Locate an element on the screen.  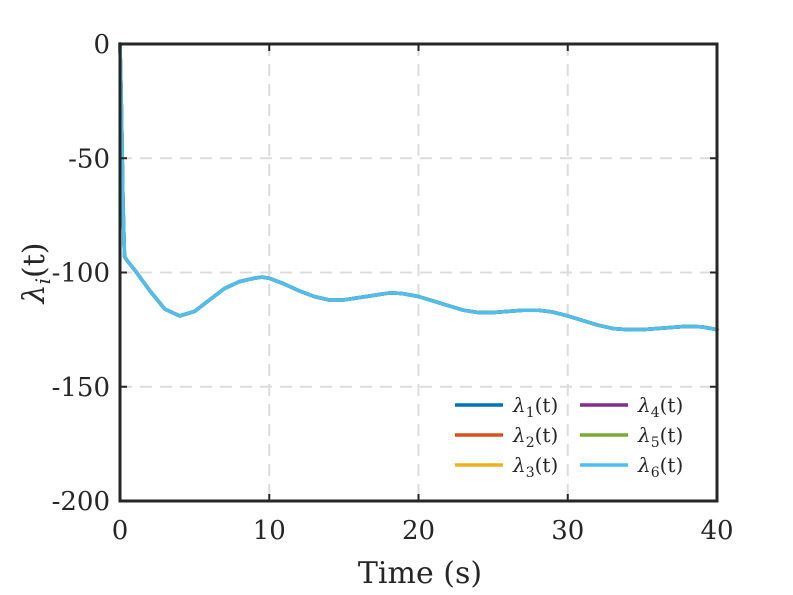
x-tick-label-4: 40 is located at coordinates (716, 531).